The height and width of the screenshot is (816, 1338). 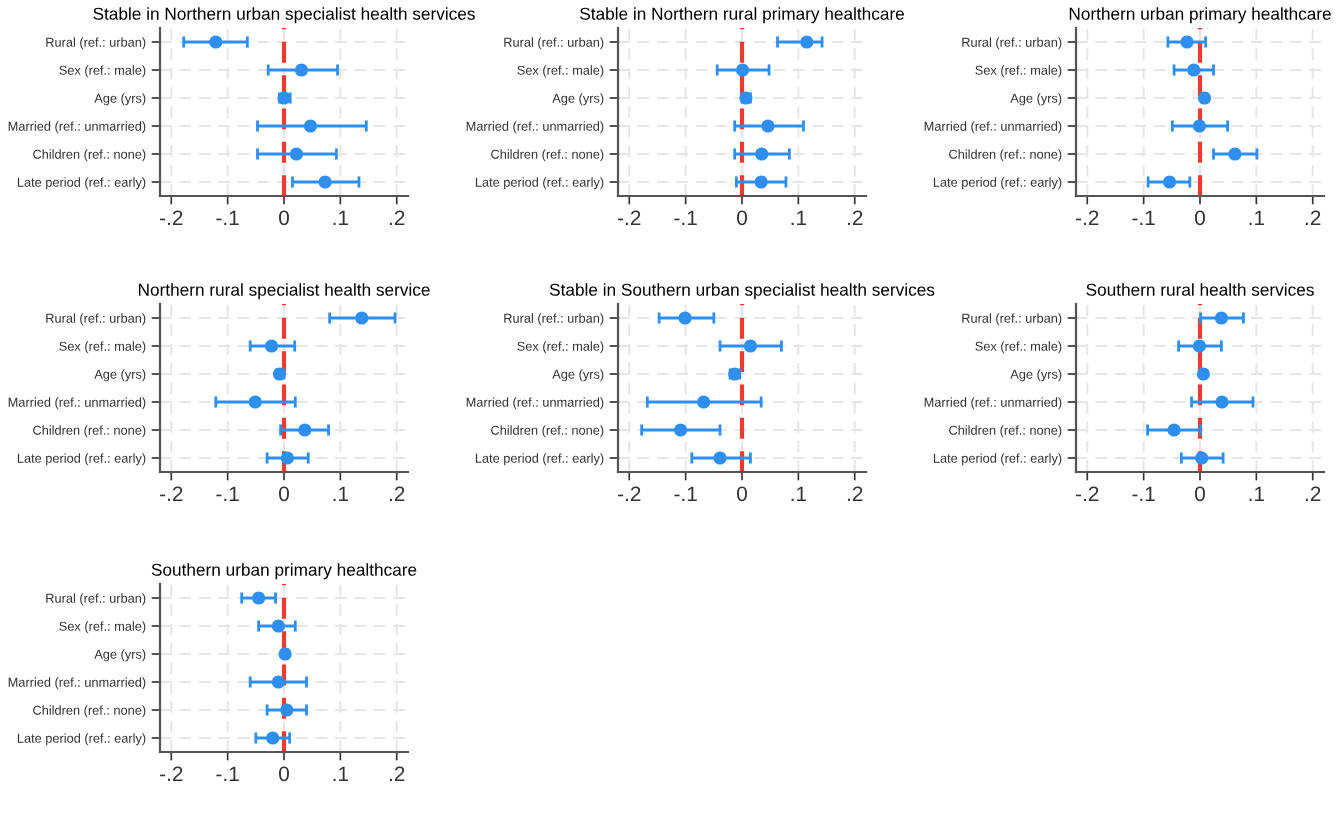 What do you see at coordinates (742, 15) in the screenshot?
I see `chart-title: Stable in Northern rural primary healthcare` at bounding box center [742, 15].